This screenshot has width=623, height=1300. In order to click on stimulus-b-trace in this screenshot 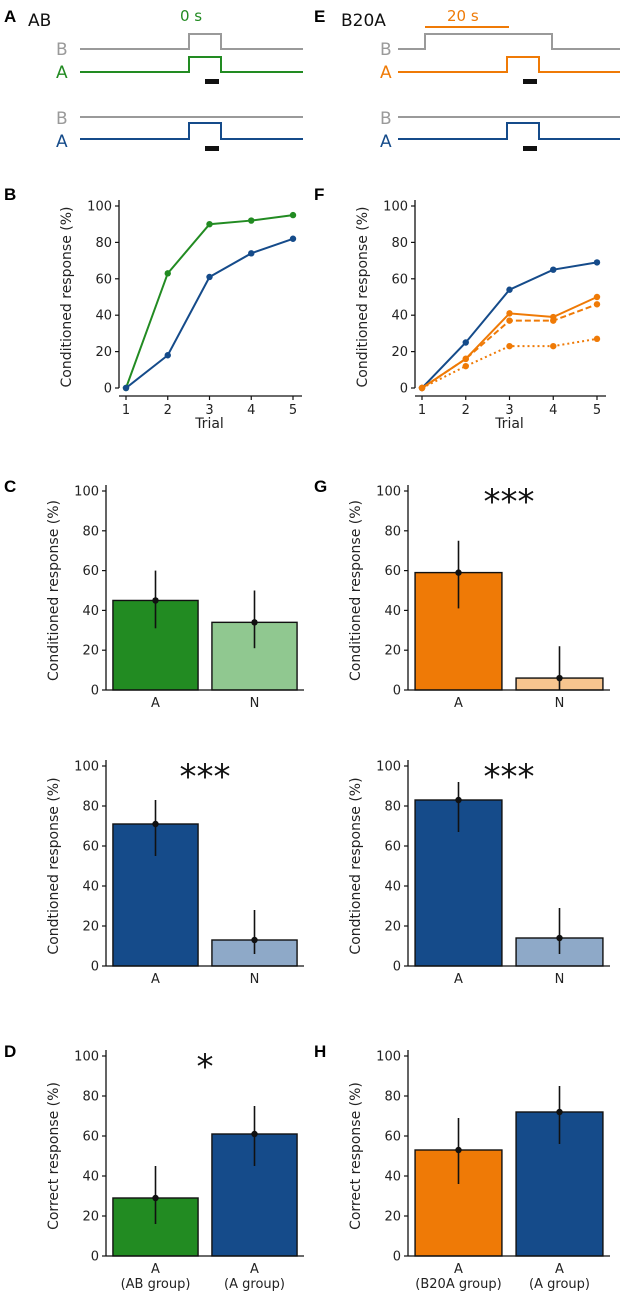, I will do `click(191, 41)`.